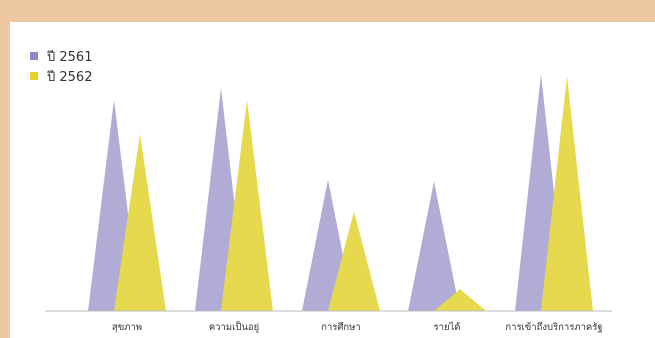  What do you see at coordinates (127, 327) in the screenshot?
I see `category-label-0: สุขภาพ` at bounding box center [127, 327].